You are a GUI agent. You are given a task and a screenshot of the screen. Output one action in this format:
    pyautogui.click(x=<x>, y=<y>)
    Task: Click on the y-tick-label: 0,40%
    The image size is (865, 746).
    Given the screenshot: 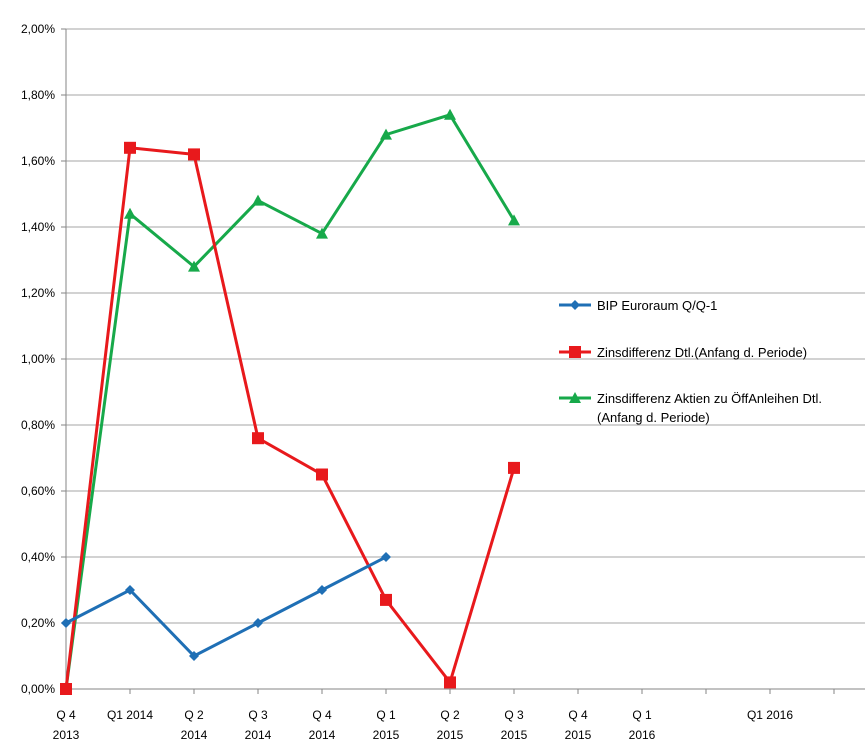 What is the action you would take?
    pyautogui.click(x=38, y=557)
    